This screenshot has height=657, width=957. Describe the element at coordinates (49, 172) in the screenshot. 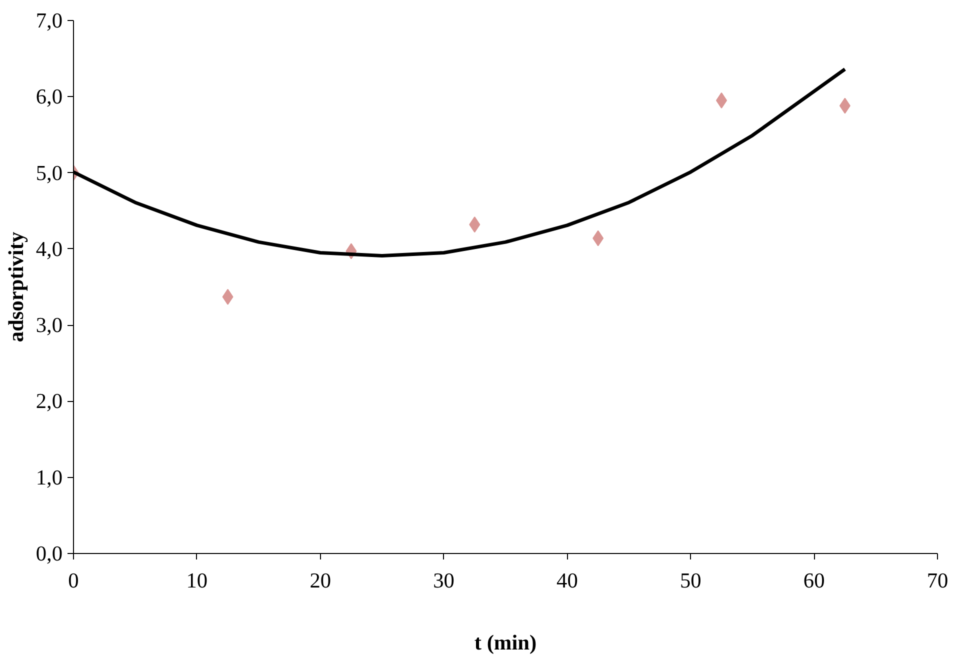

I see `y-tick-label: 5,0` at that location.